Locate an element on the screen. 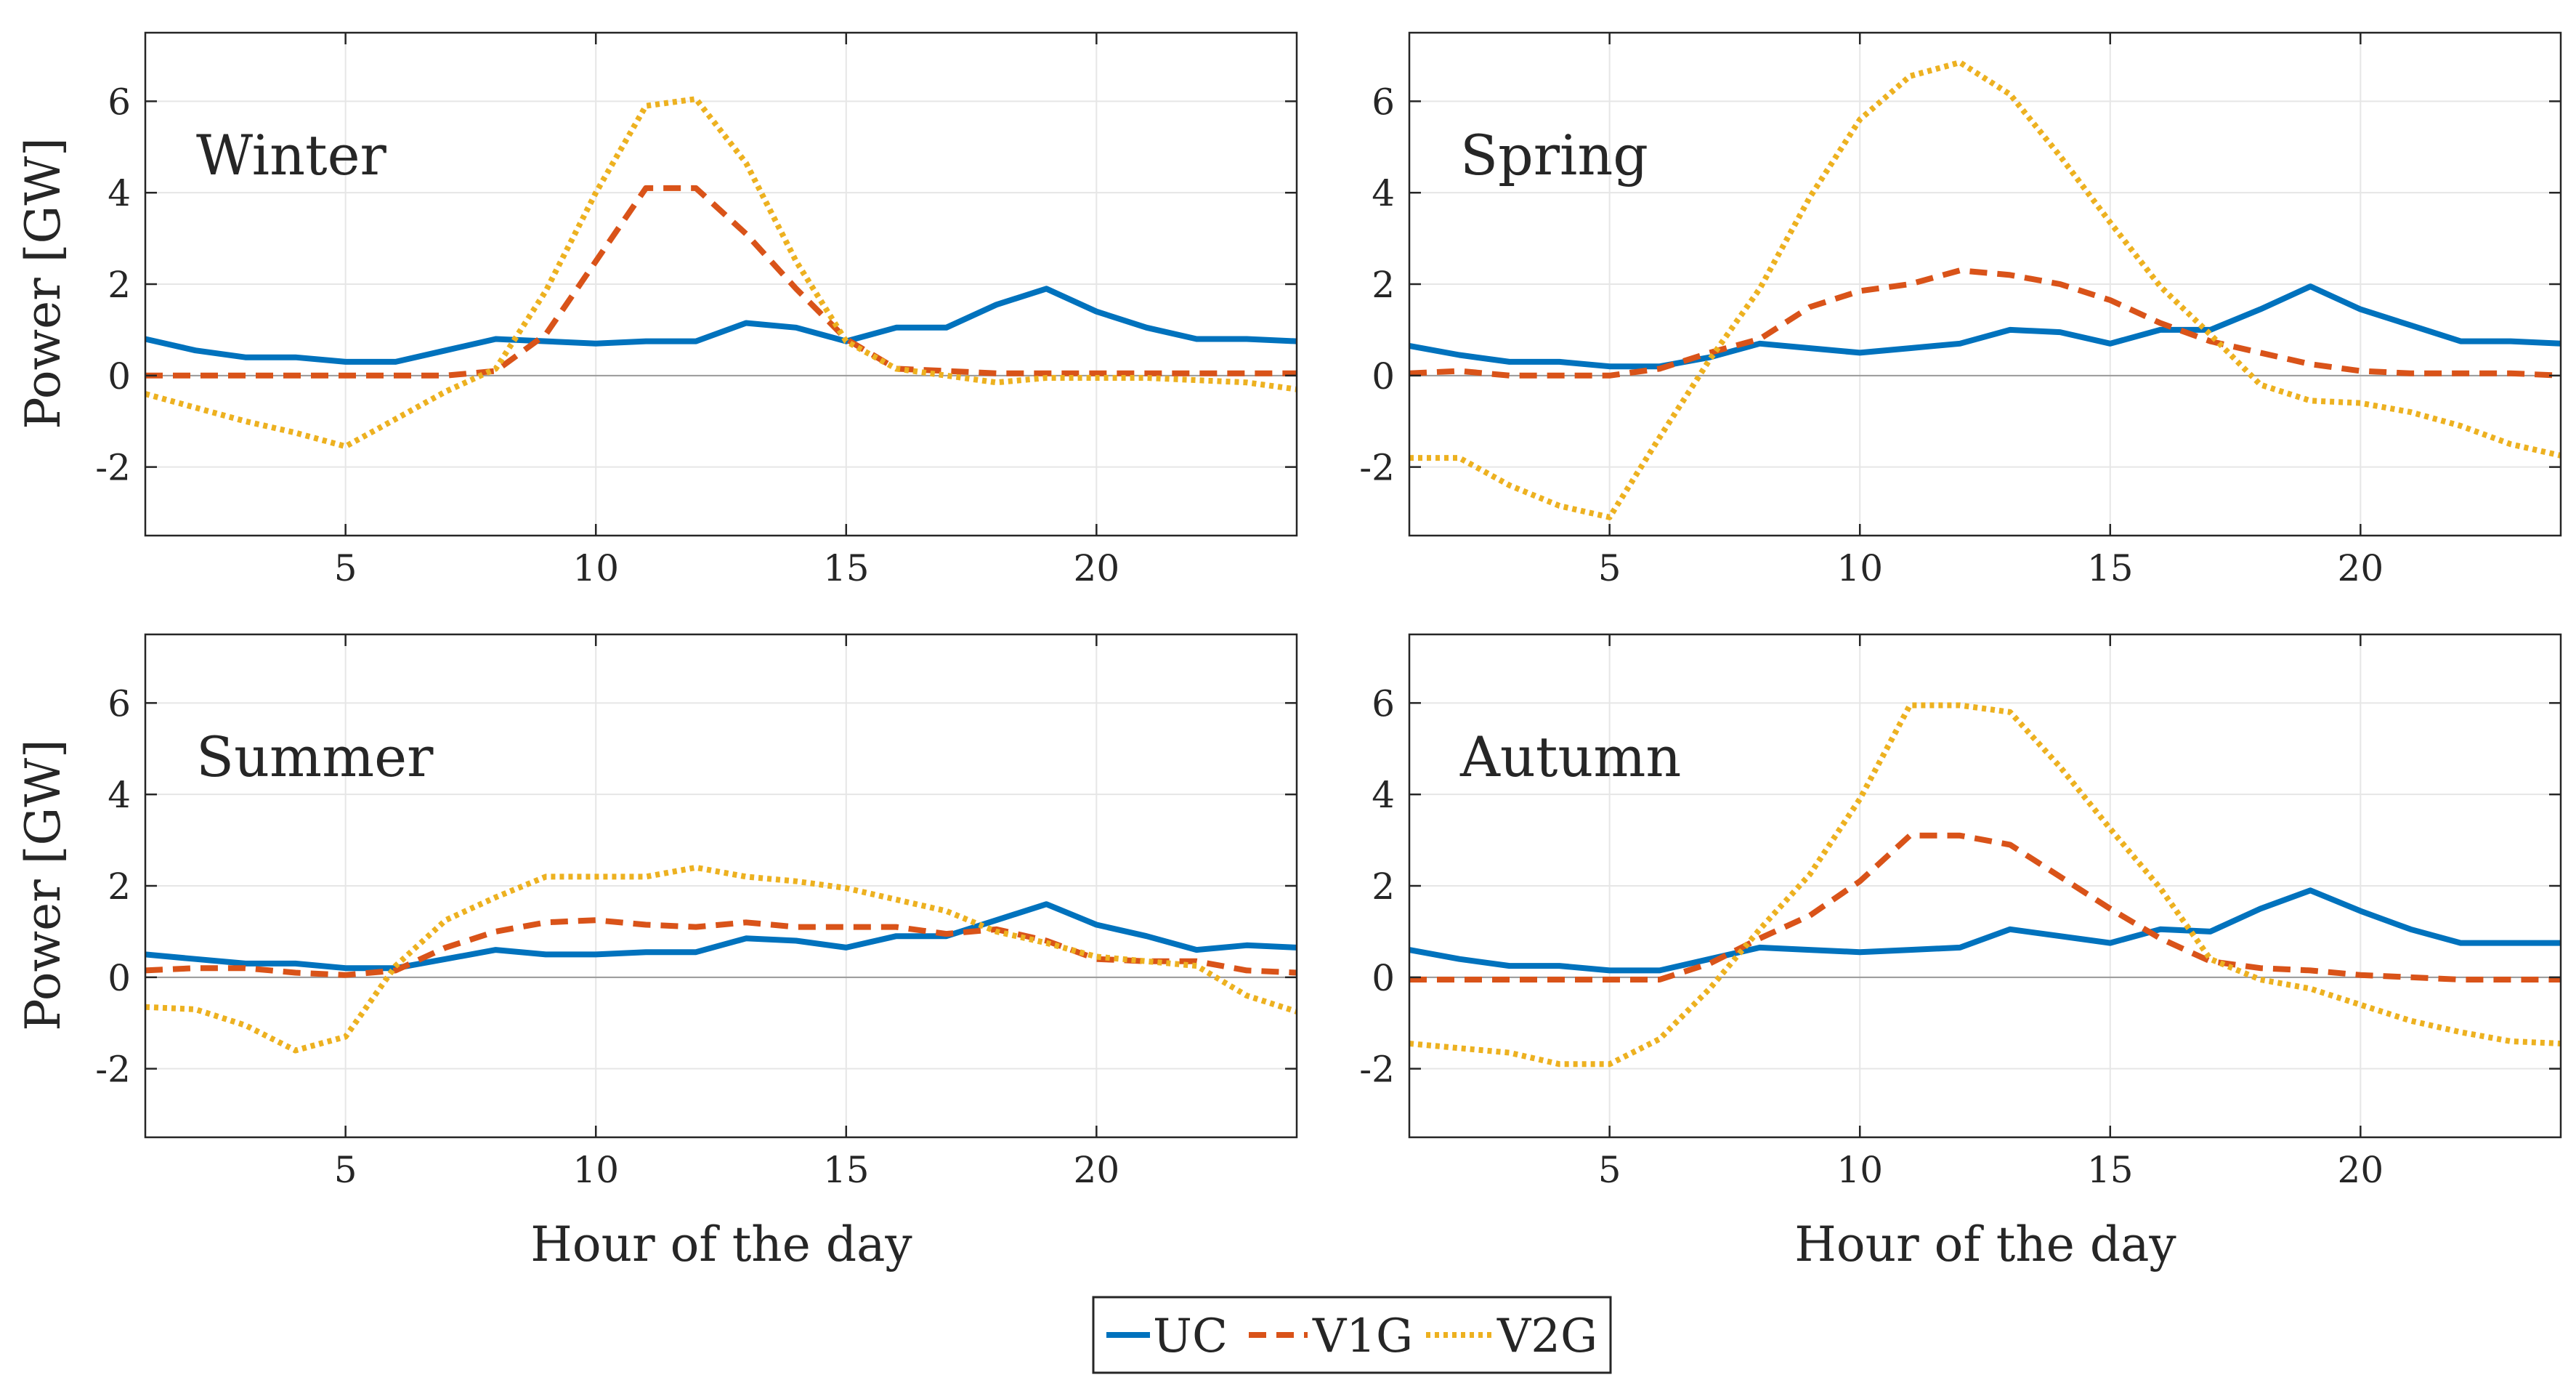  legend-label-v1g: V1G is located at coordinates (1362, 1336).